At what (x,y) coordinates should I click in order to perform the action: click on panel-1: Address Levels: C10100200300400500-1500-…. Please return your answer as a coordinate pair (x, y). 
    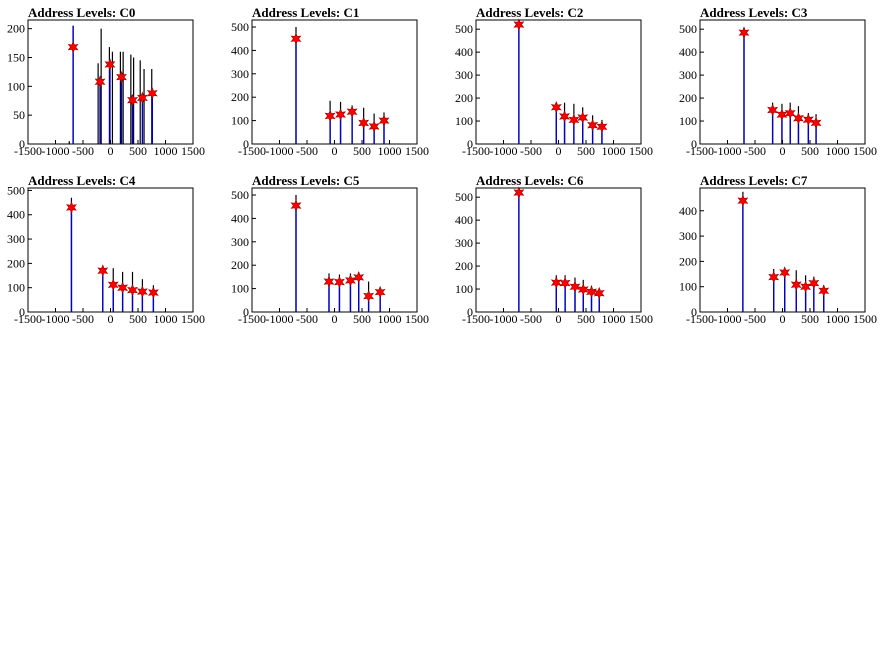
    Looking at the image, I should click on (330, 81).